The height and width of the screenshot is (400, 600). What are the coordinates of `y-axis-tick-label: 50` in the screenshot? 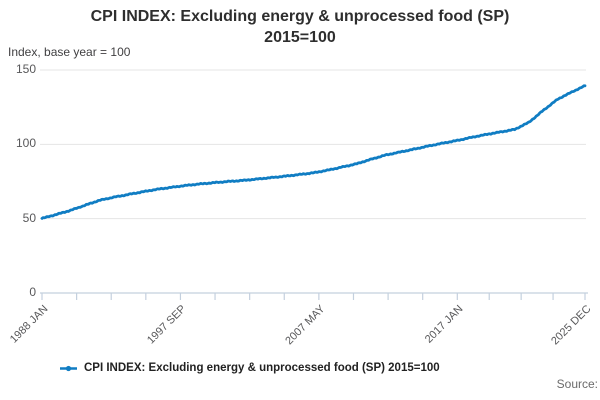 It's located at (29, 217).